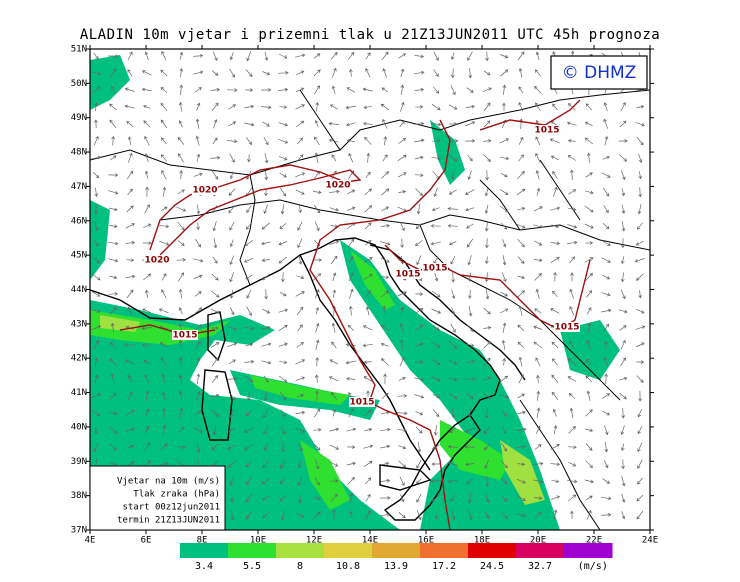  Describe the element at coordinates (79, 153) in the screenshot. I see `lat-label: 48N` at that location.